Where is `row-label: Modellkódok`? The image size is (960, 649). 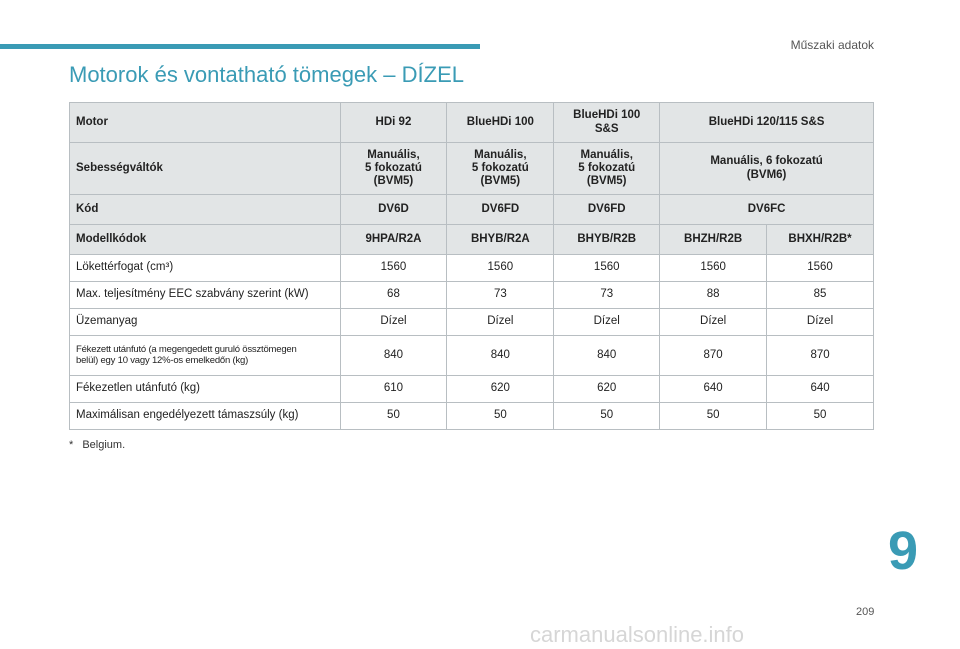 row-label: Modellkódok is located at coordinates (205, 239).